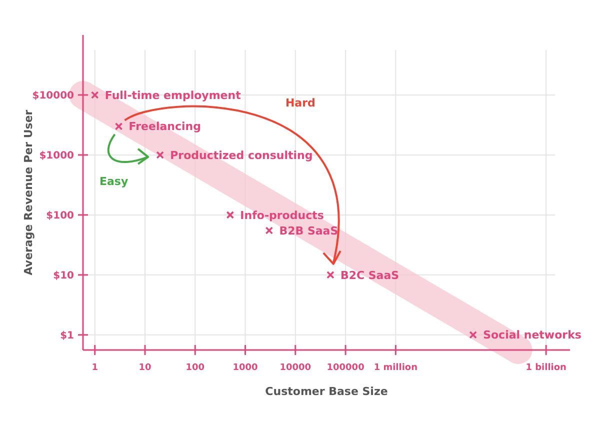  I want to click on annotation: Productized consulting, so click(241, 155).